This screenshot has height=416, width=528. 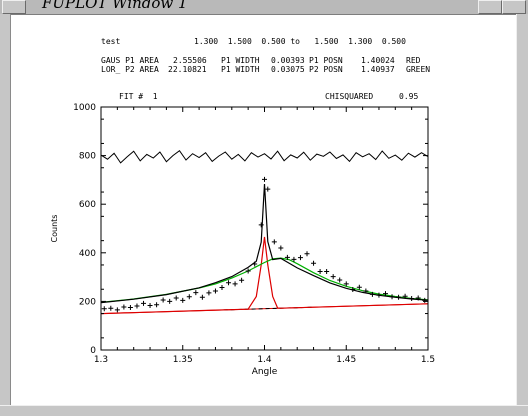 I want to click on chisquared-label: CHISQUARED, so click(x=349, y=96).